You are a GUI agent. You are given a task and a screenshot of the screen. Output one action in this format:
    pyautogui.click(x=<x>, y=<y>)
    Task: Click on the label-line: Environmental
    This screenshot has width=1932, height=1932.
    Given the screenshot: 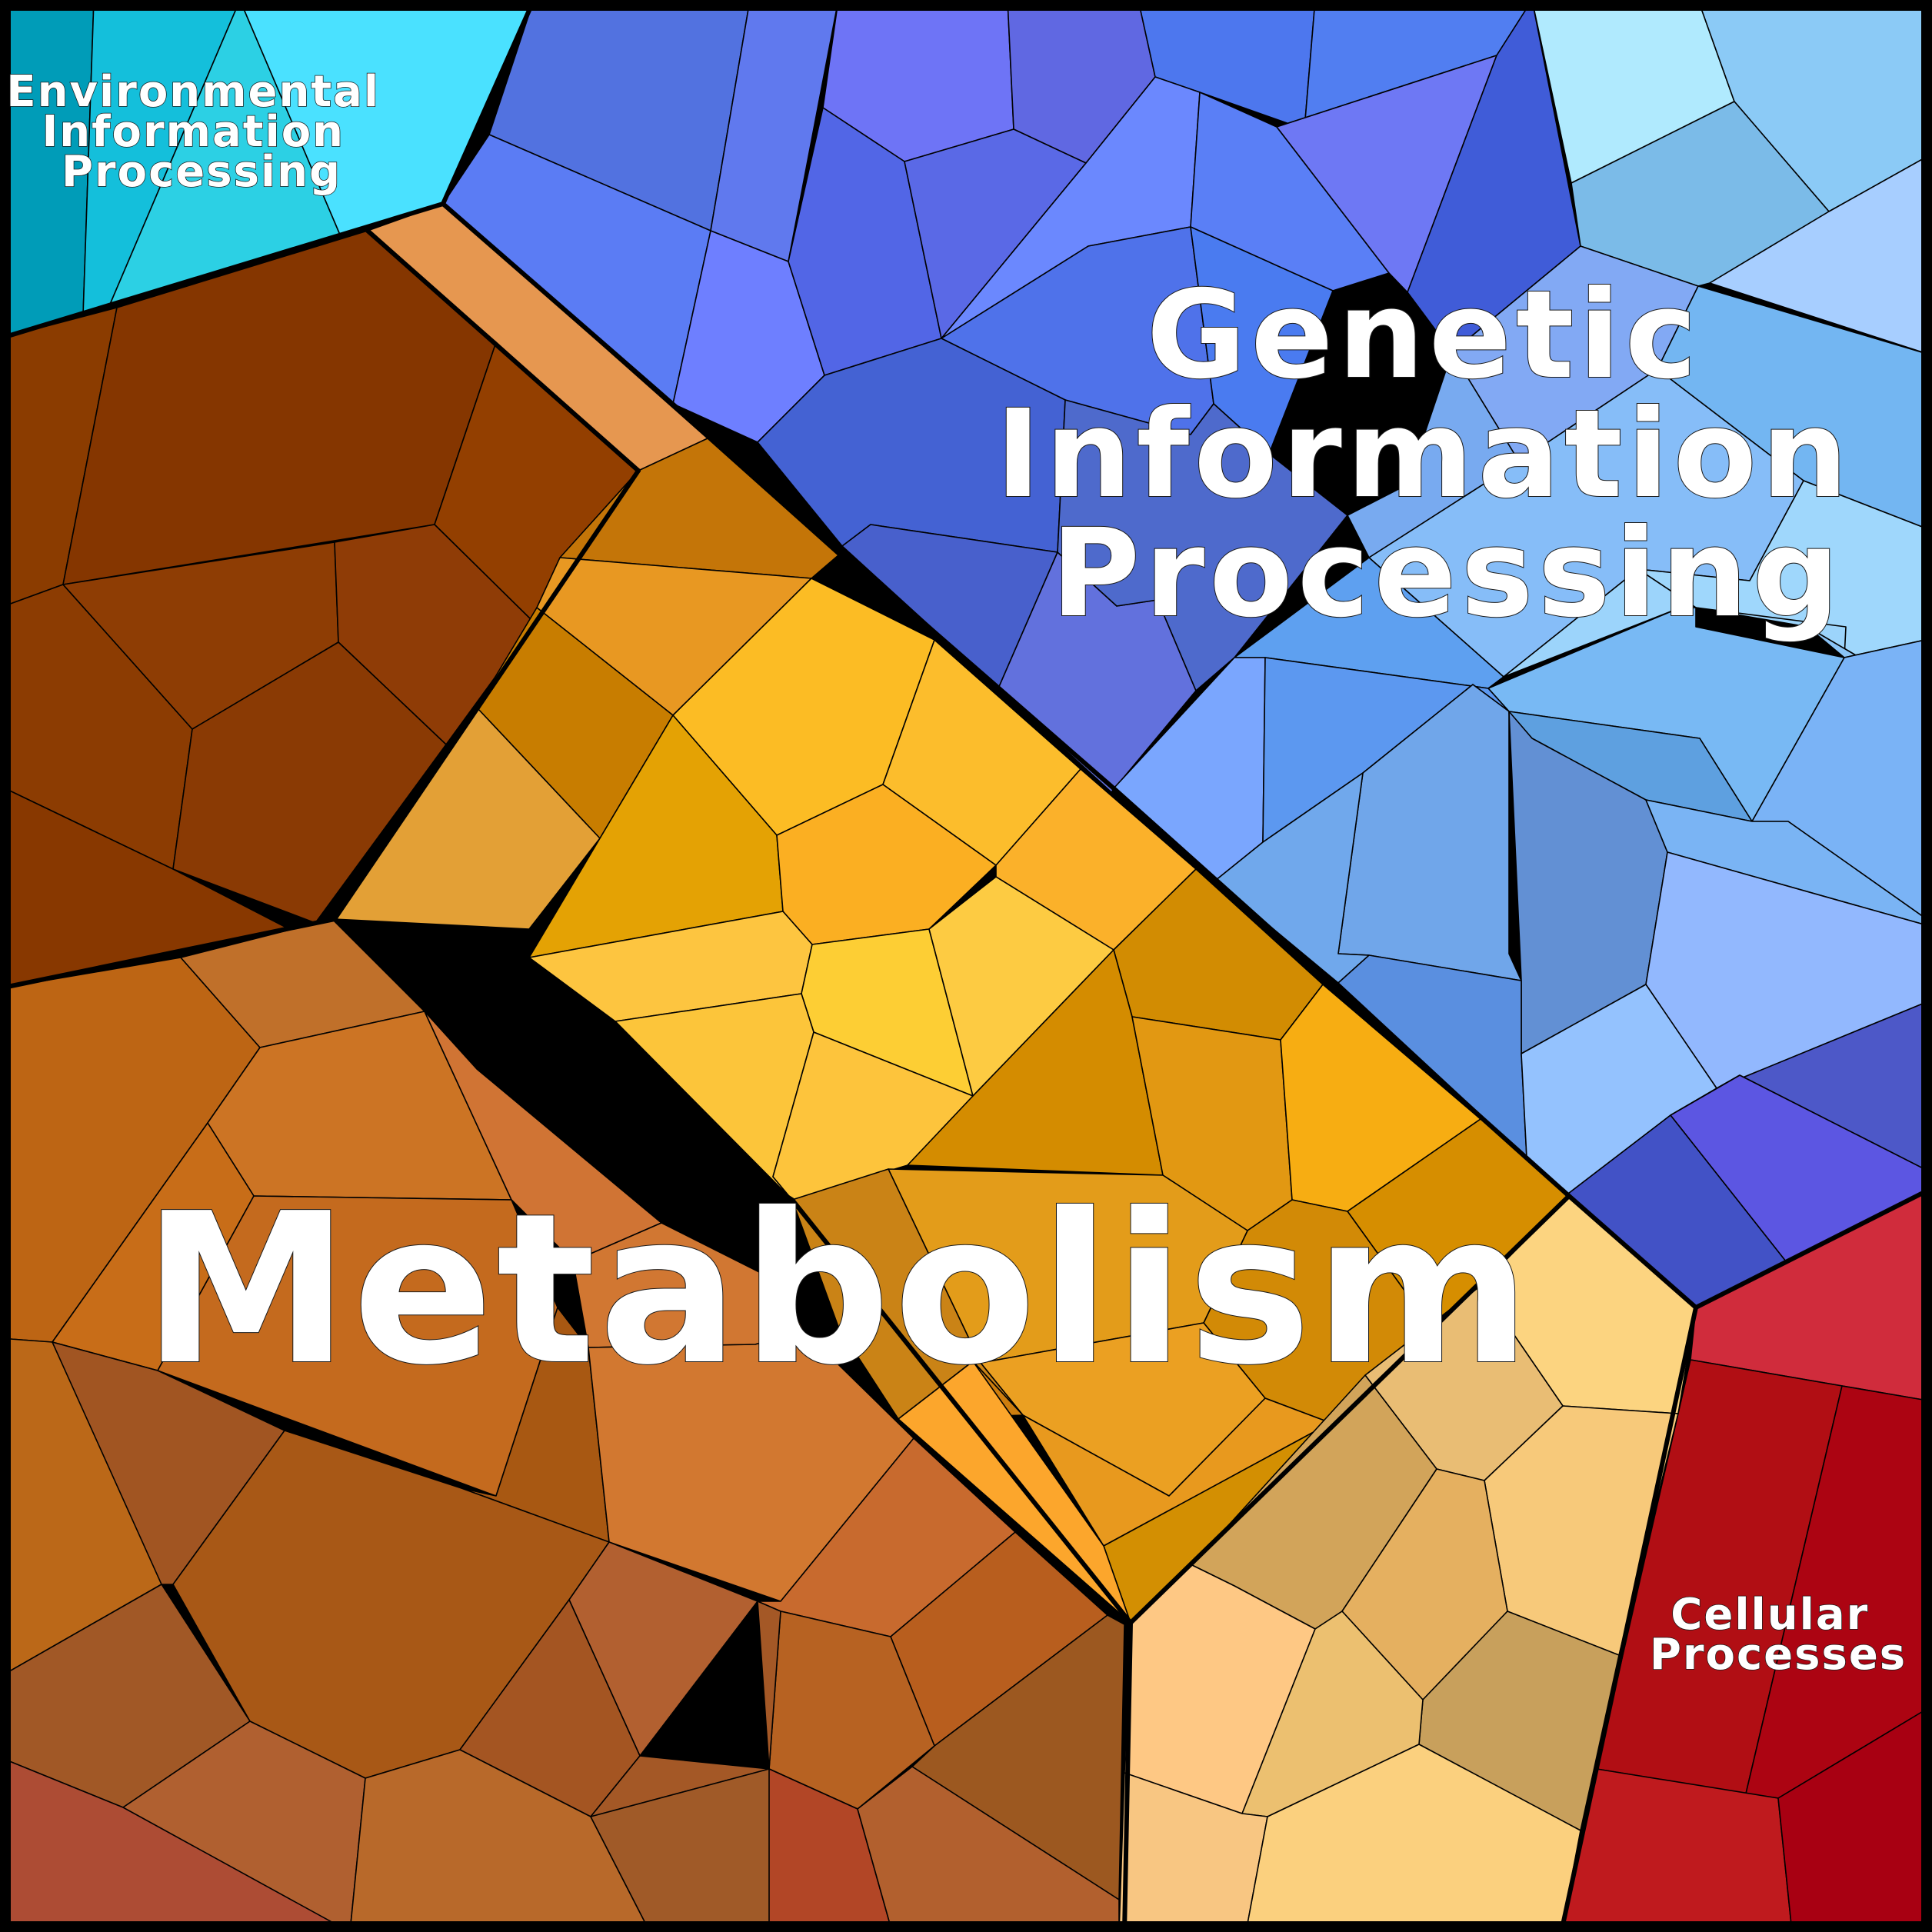 What is the action you would take?
    pyautogui.click(x=193, y=92)
    